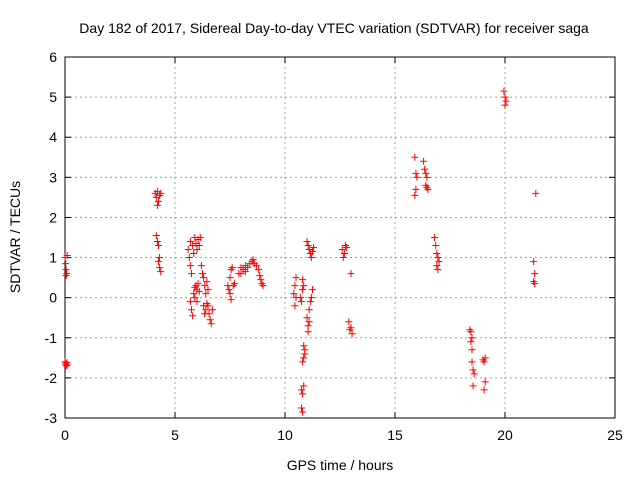  What do you see at coordinates (285, 435) in the screenshot?
I see `x-tick-label: 10` at bounding box center [285, 435].